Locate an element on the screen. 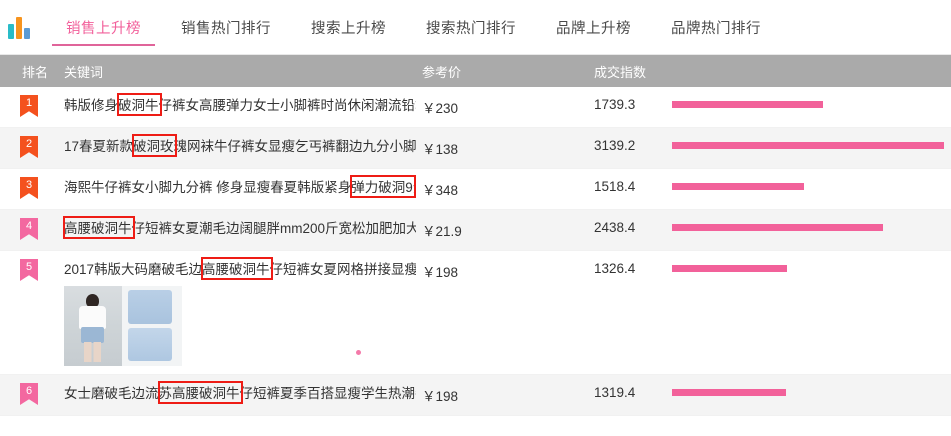  price-cell: ￥138 is located at coordinates (440, 149).